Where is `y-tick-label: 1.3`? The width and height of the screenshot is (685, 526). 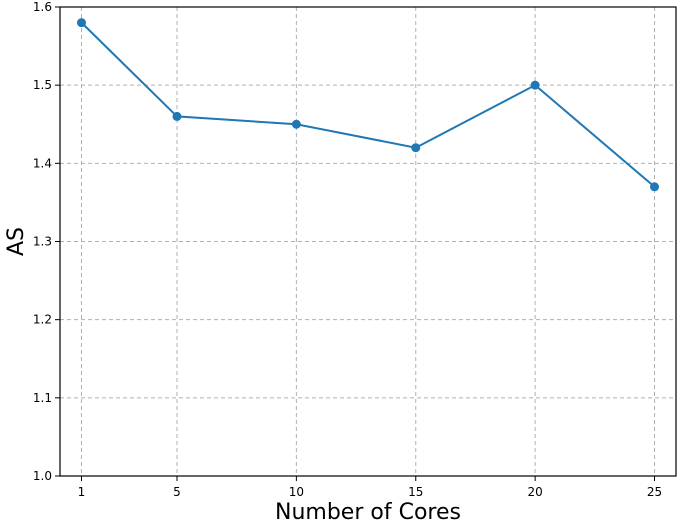 y-tick-label: 1.3 is located at coordinates (42, 242).